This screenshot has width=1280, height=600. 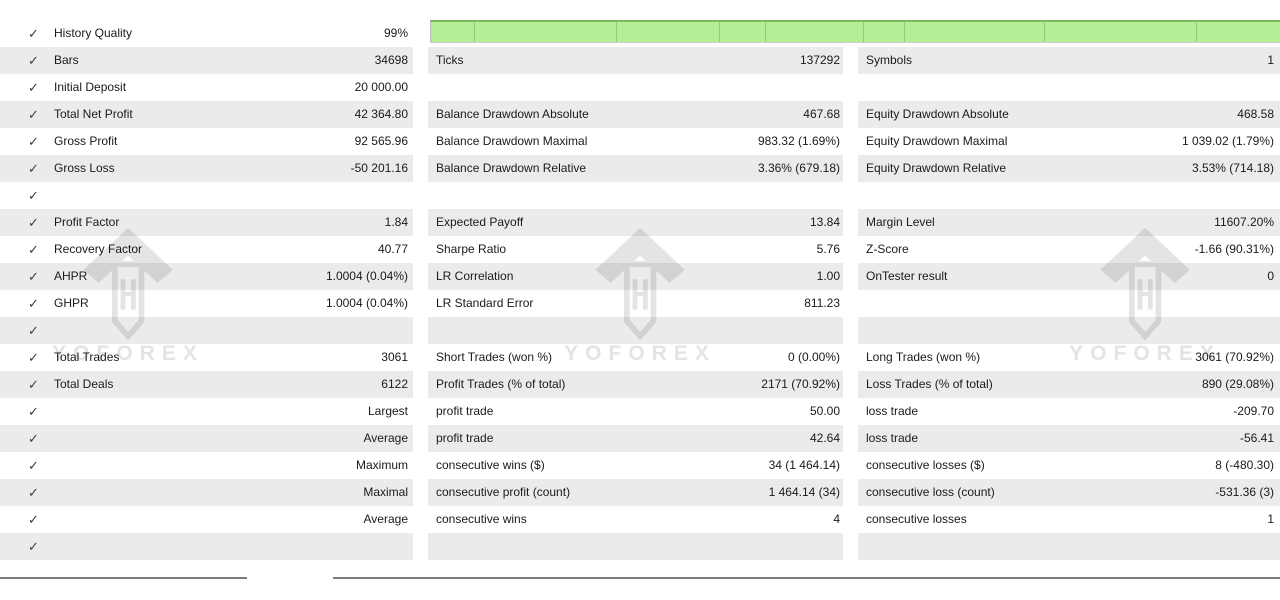 I want to click on report-row: ✓ Bars 34698 Ticks 137292 Symbols 1, so click(x=640, y=60).